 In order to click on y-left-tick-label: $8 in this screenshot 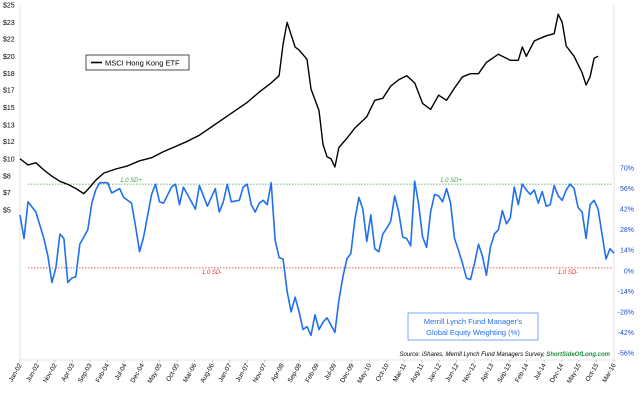, I will do `click(7, 177)`.